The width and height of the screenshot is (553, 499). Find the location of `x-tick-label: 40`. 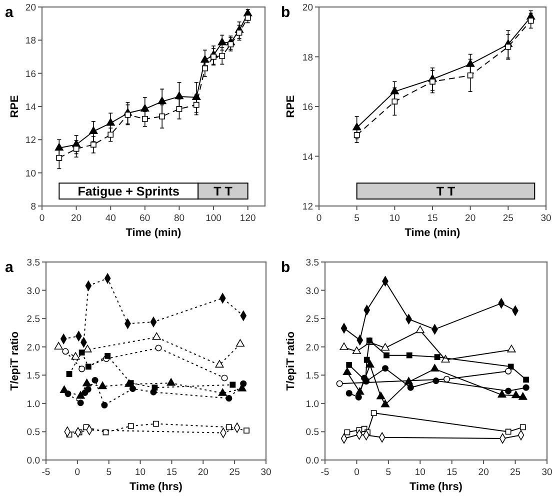

x-tick-label: 40 is located at coordinates (110, 218).